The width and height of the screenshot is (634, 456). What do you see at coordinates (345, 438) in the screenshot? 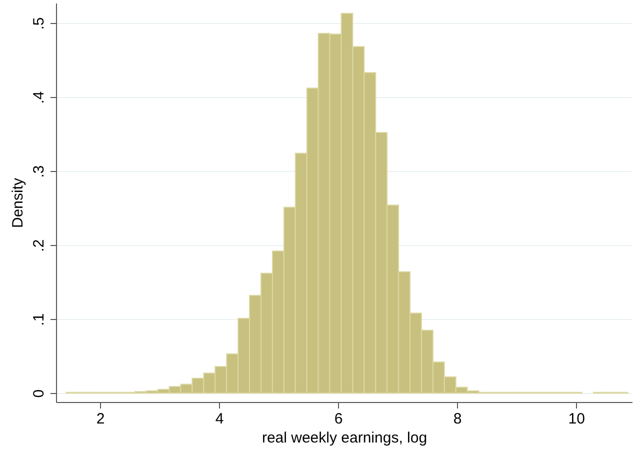
I see `x-axis-title: real weekly earnings, log` at bounding box center [345, 438].